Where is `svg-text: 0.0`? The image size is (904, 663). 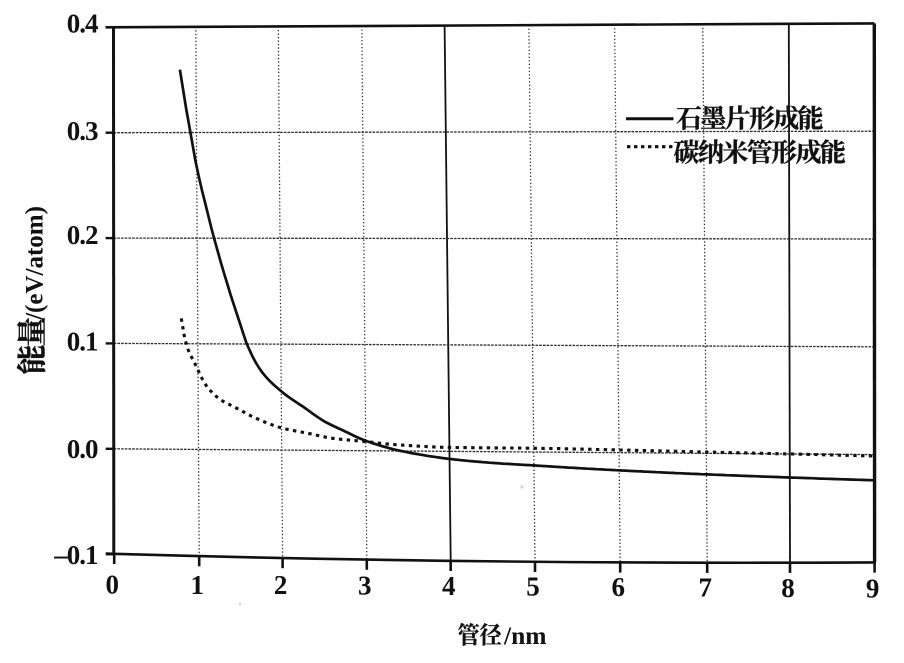 svg-text: 0.0 is located at coordinates (82, 449).